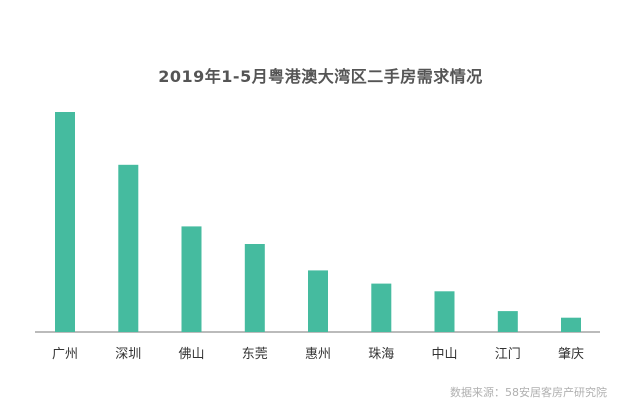 Image resolution: width=641 pixels, height=409 pixels. Describe the element at coordinates (191, 354) in the screenshot. I see `x-tick-label: 佛山` at that location.